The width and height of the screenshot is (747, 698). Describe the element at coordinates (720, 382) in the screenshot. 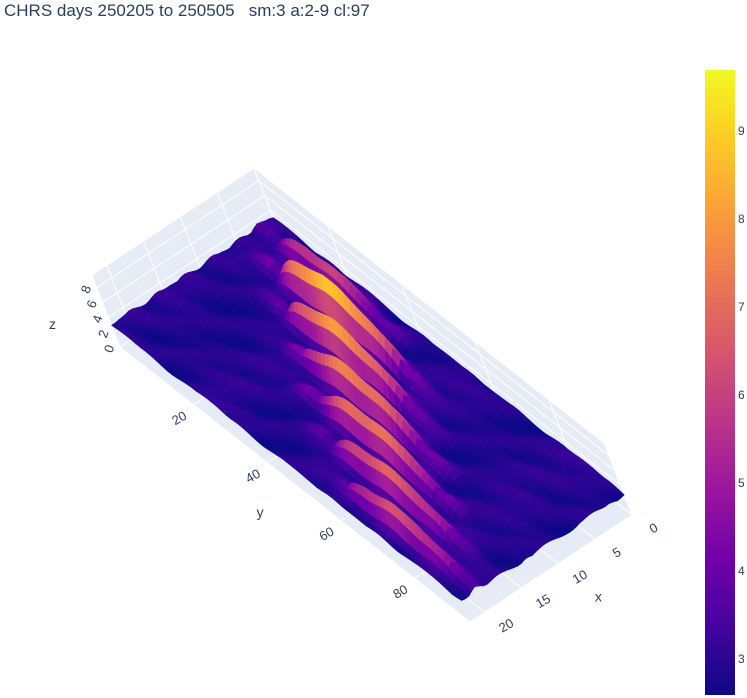

I see `colorbar-gradient` at that location.